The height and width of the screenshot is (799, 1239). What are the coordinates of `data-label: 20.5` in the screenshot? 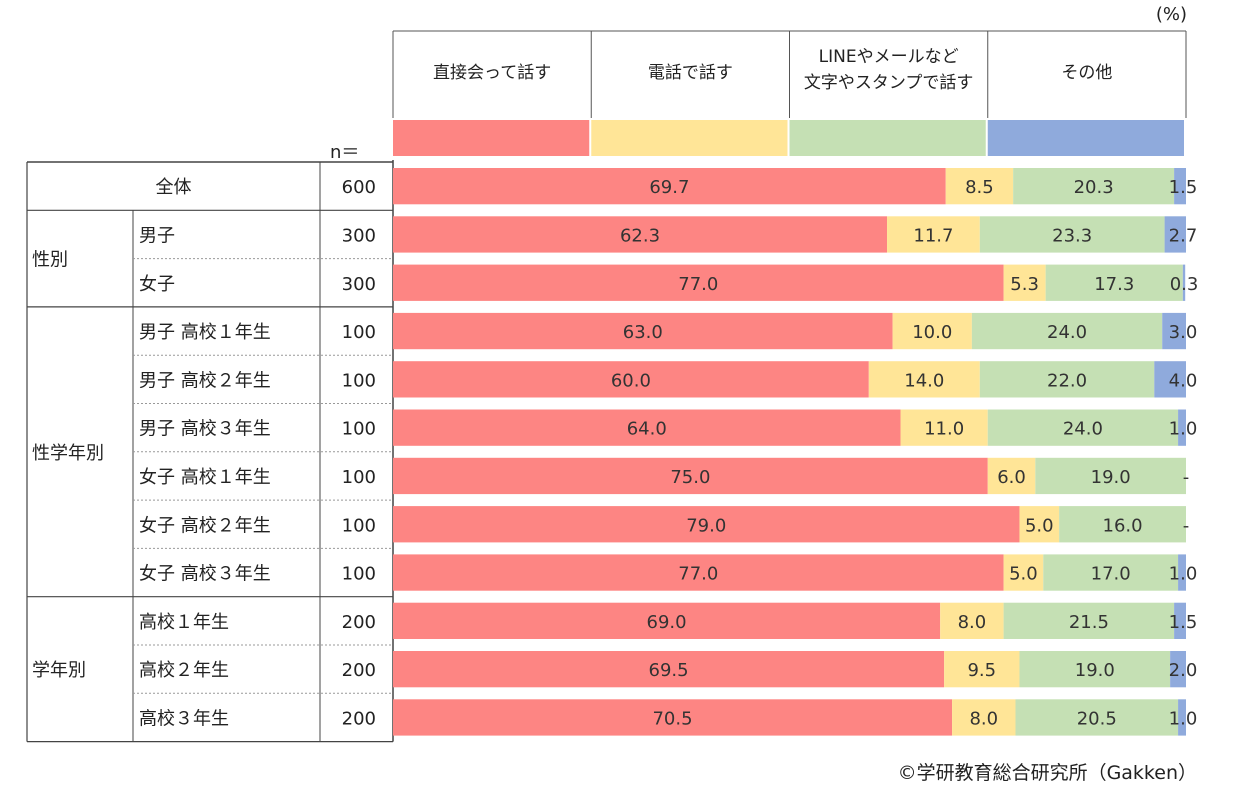 It's located at (1097, 718).